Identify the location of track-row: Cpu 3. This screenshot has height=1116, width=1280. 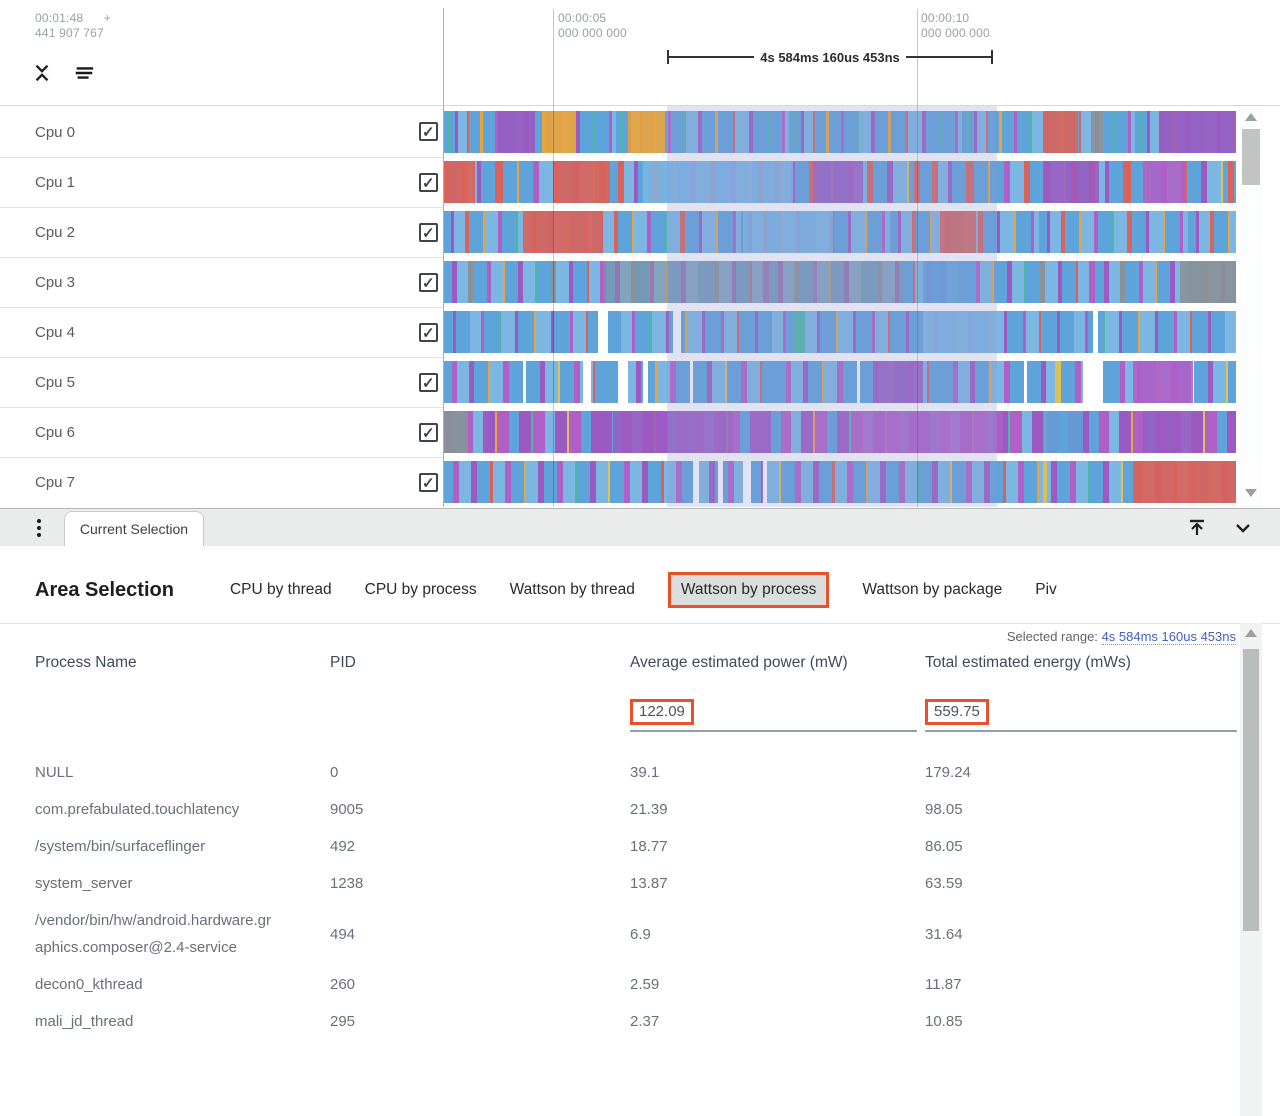
(640, 282).